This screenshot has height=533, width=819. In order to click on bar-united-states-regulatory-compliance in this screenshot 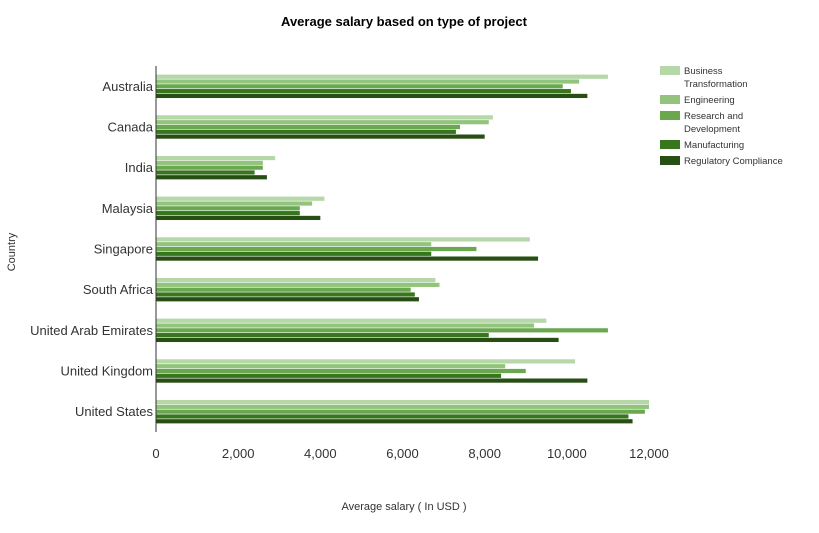, I will do `click(394, 421)`.